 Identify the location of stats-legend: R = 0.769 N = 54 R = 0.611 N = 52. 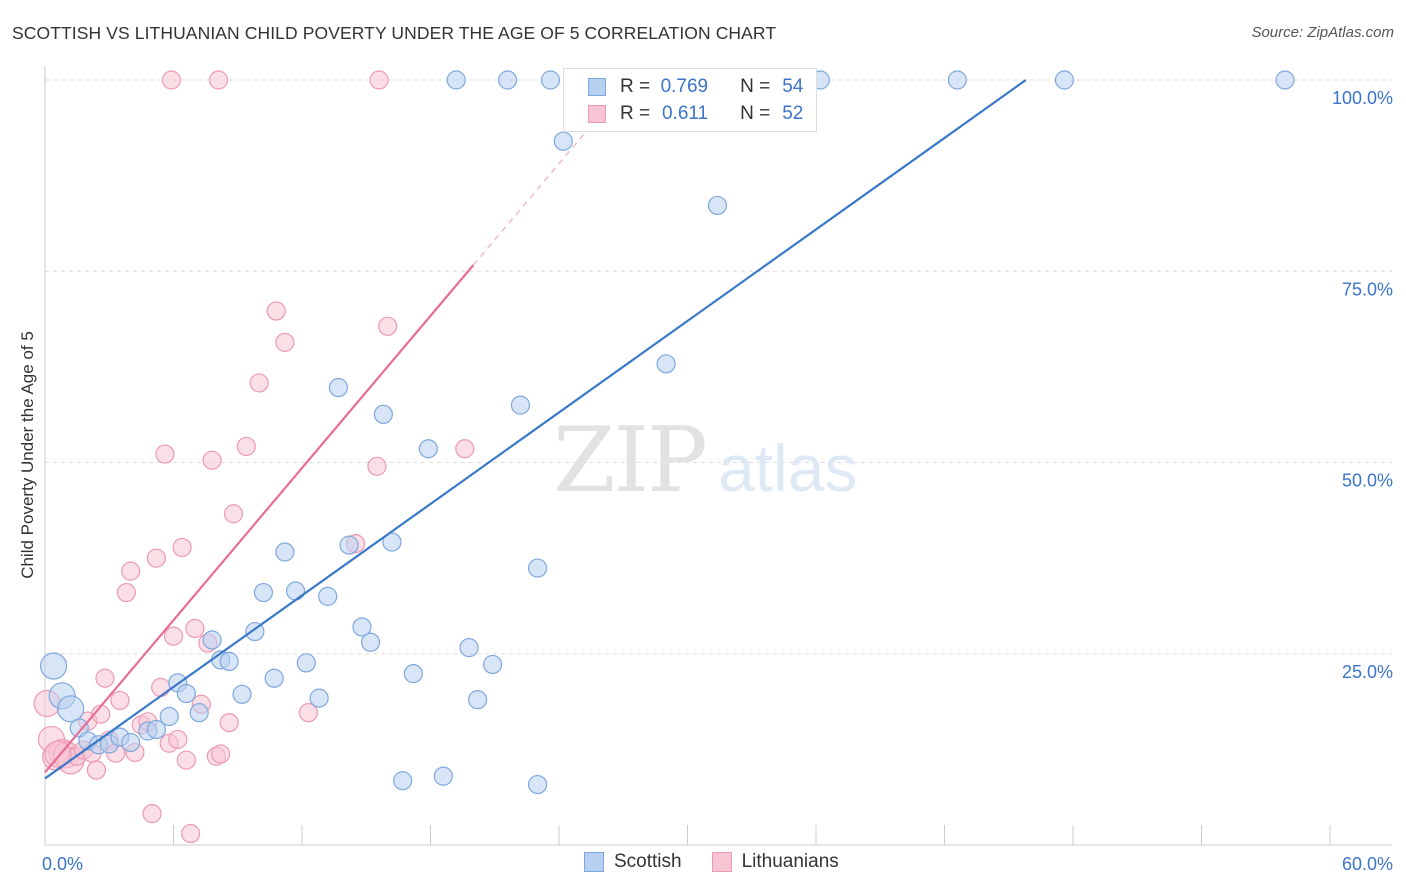
(690, 100).